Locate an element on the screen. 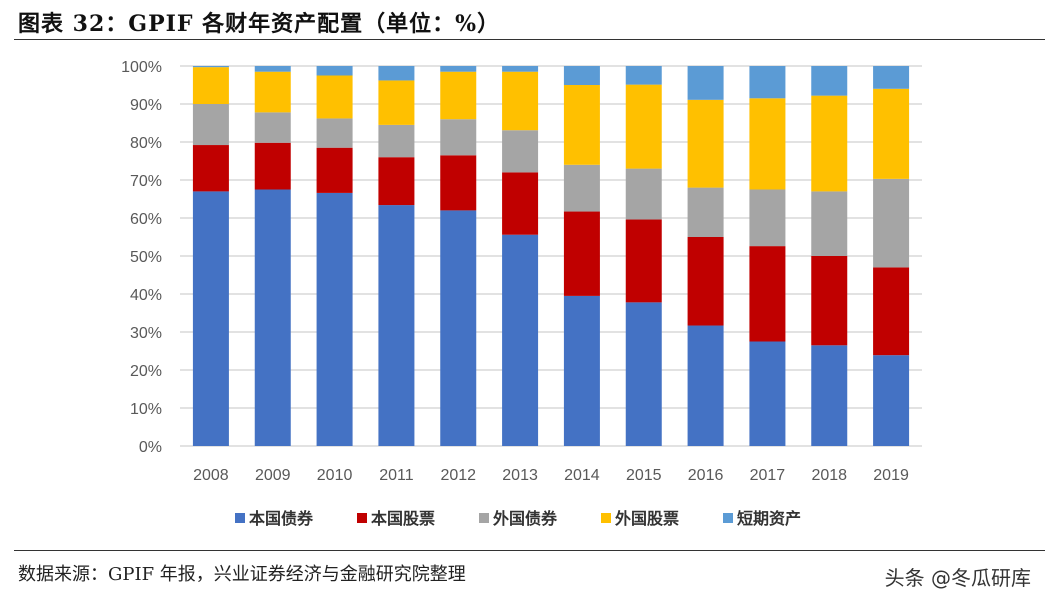 Image resolution: width=1055 pixels, height=607 pixels. x-tick-label: 2013 is located at coordinates (520, 475).